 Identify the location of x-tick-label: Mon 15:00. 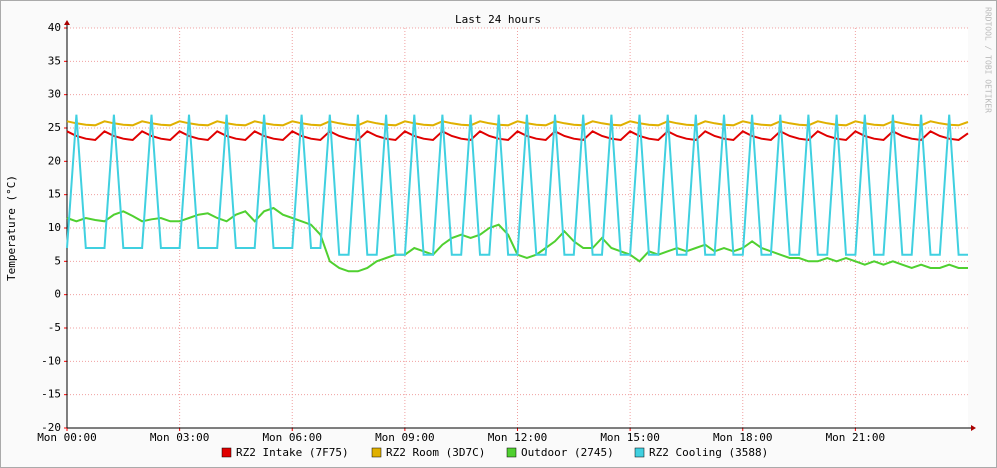
(630, 437).